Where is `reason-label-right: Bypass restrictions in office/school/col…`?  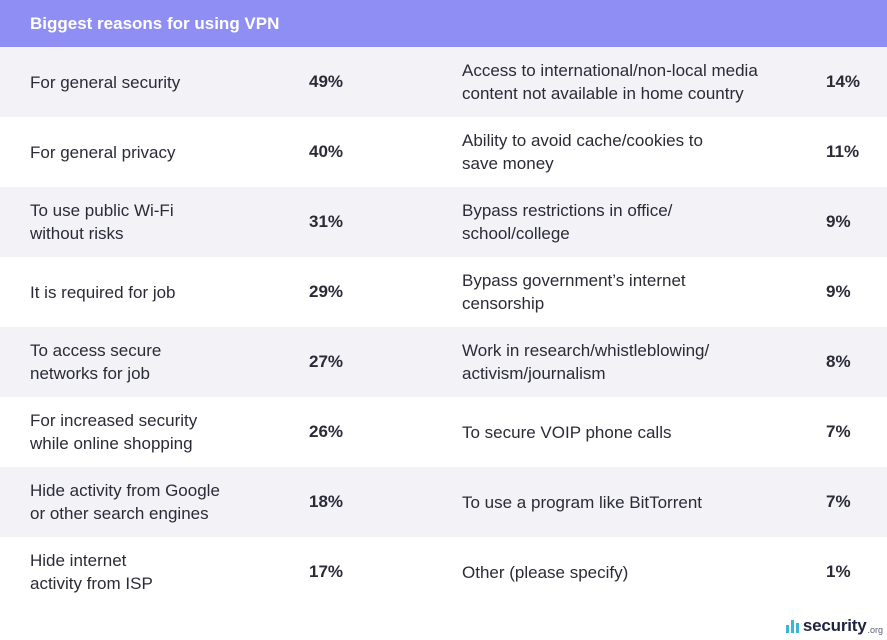 reason-label-right: Bypass restrictions in office/school/col… is located at coordinates (627, 222).